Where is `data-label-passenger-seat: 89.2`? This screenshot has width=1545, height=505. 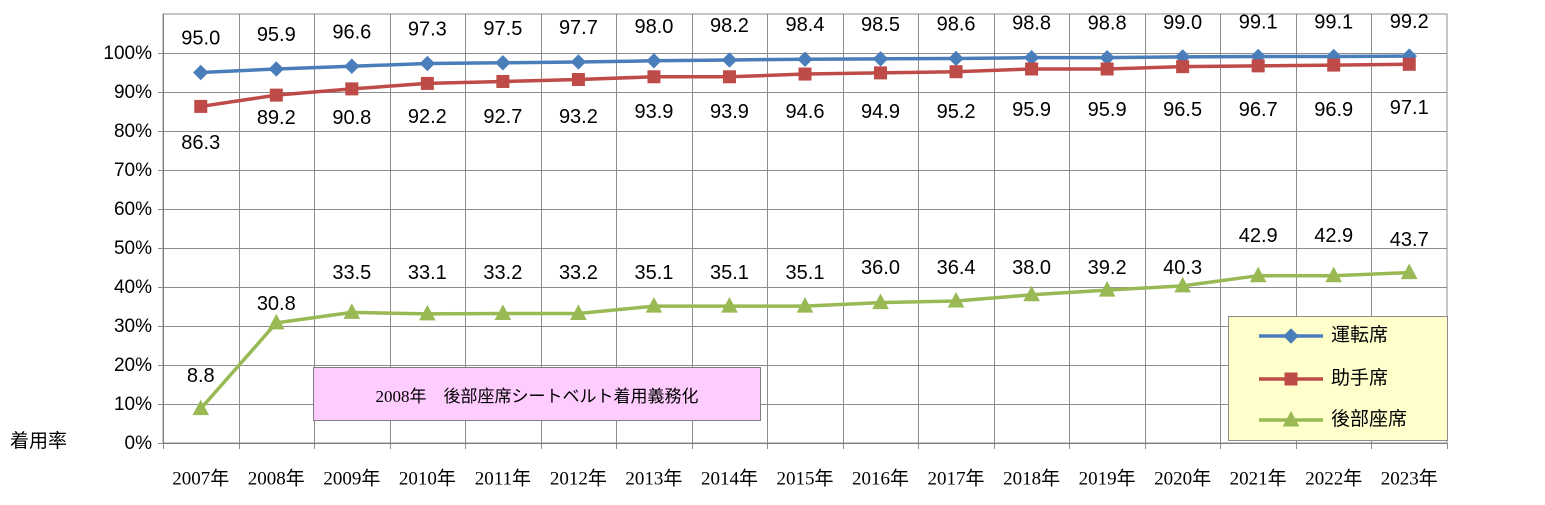 data-label-passenger-seat: 89.2 is located at coordinates (276, 118).